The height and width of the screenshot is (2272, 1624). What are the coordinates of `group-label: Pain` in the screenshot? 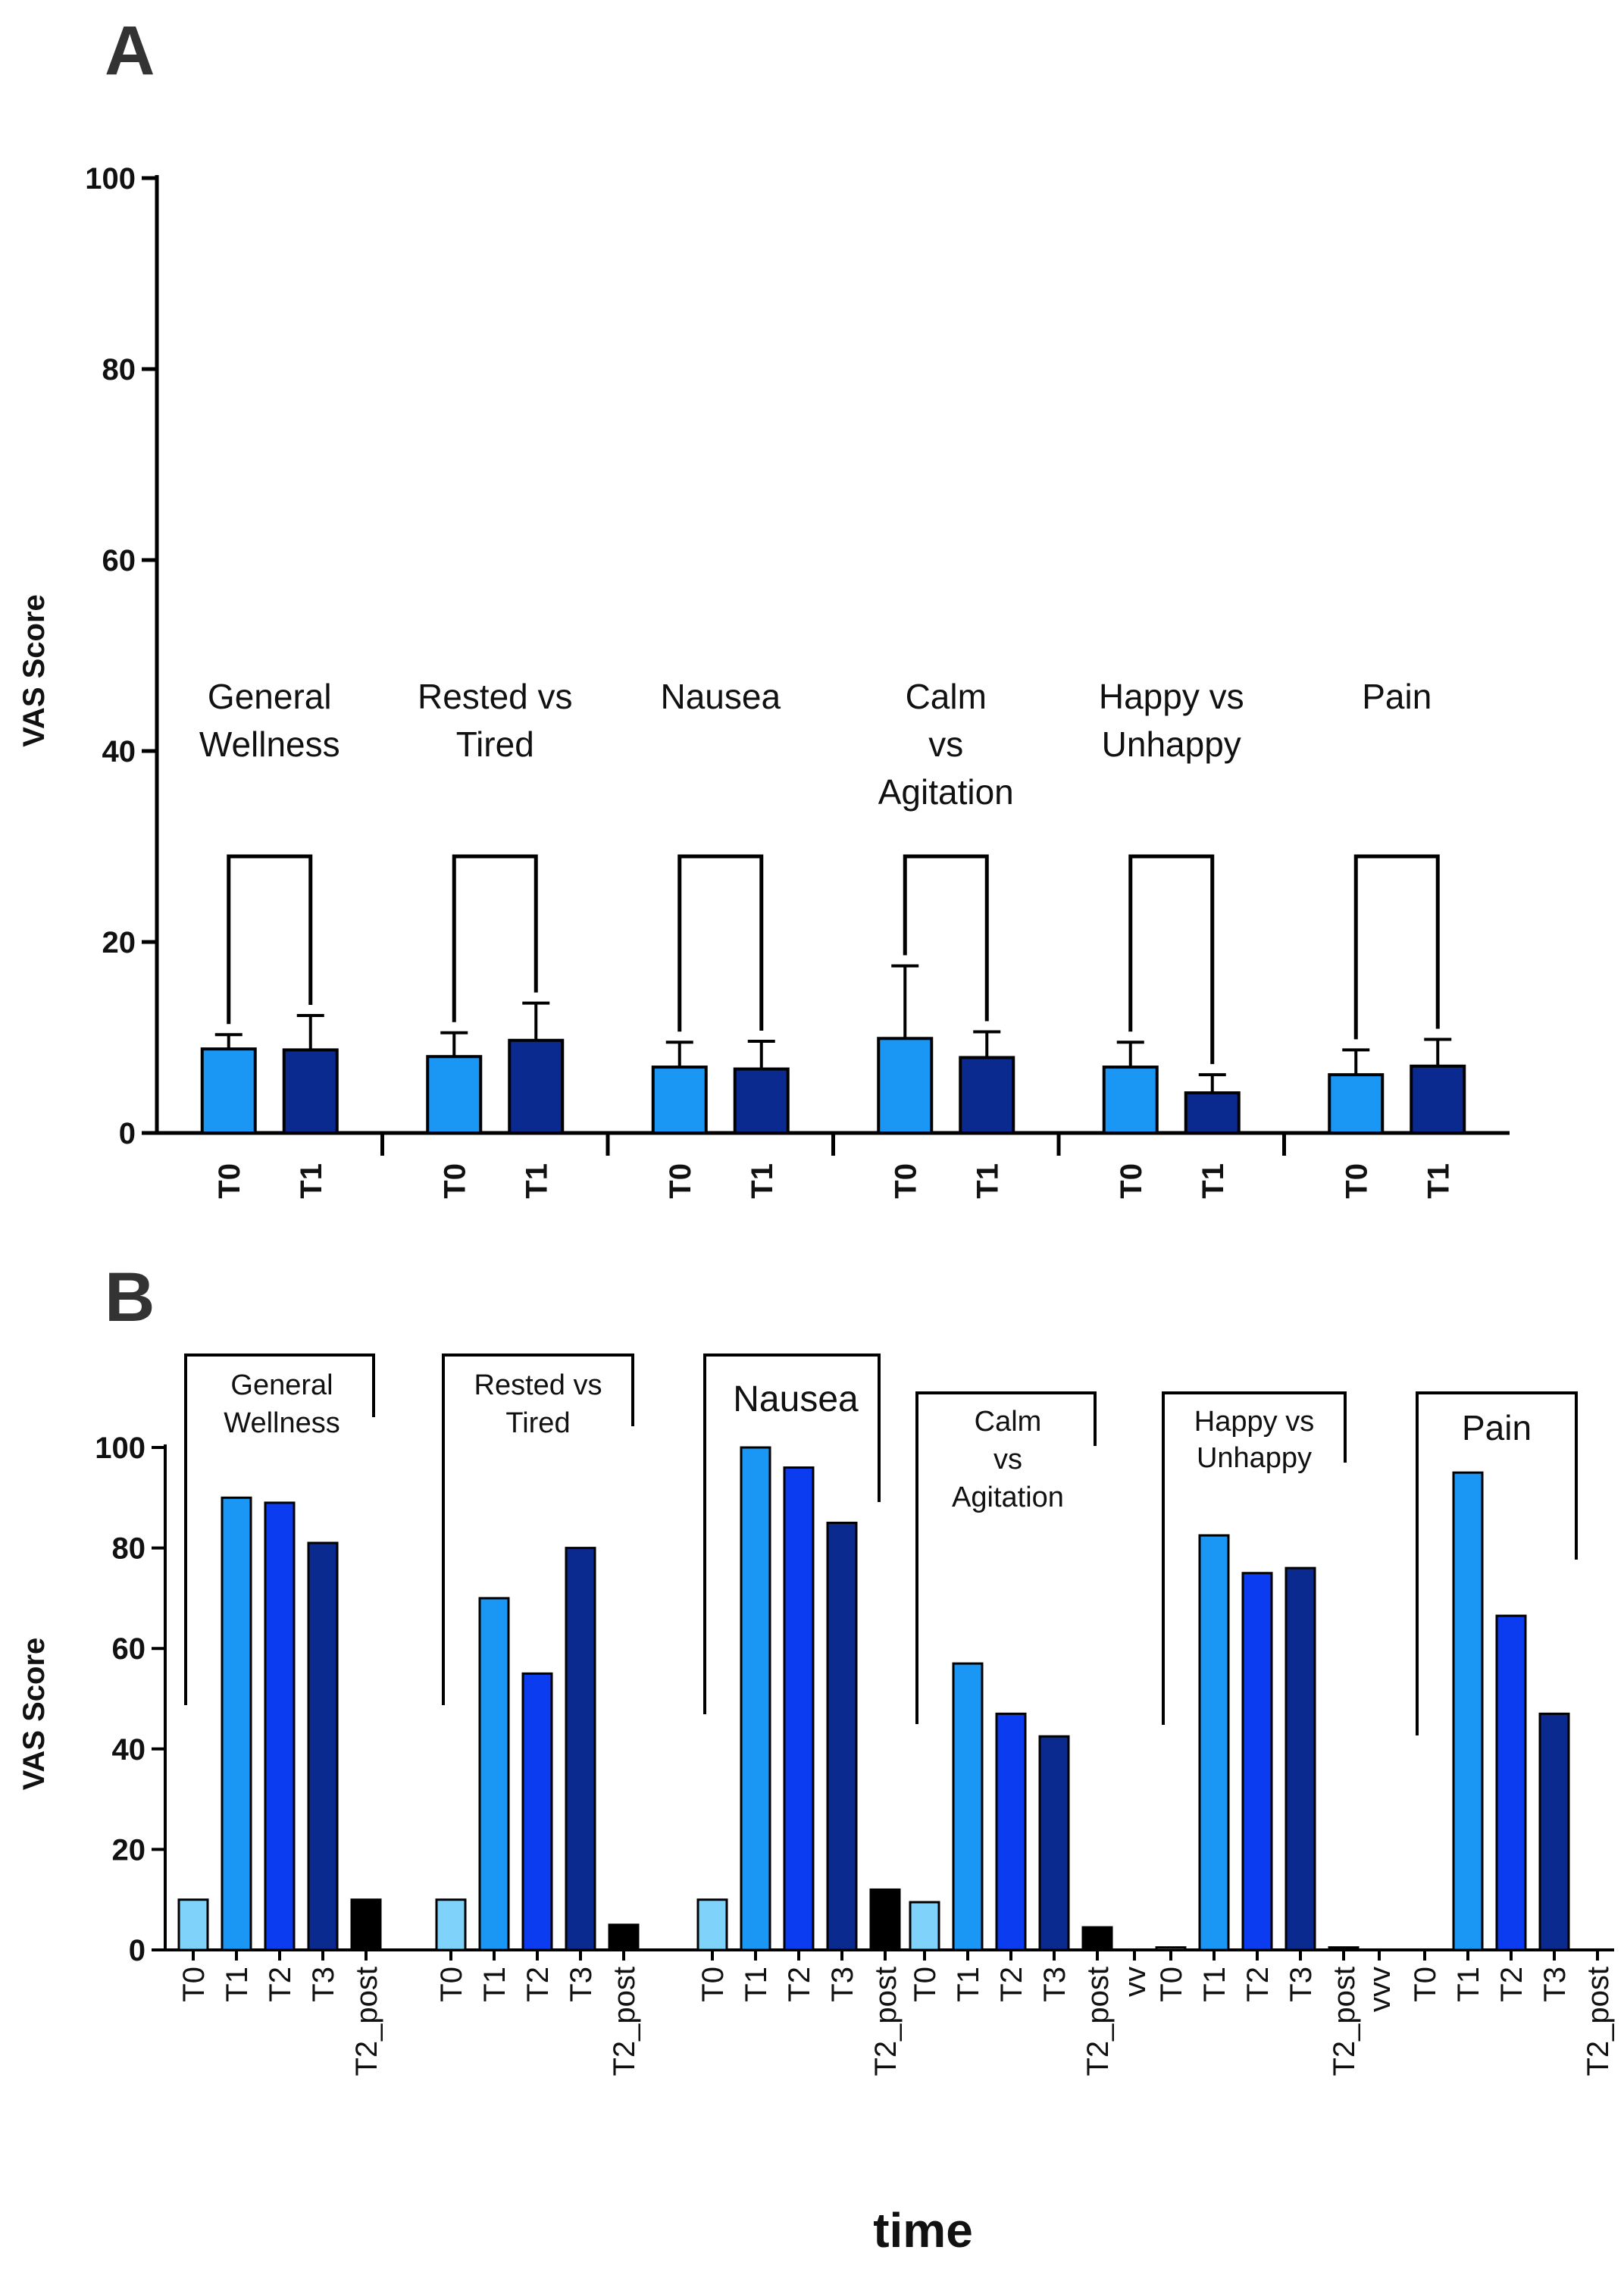 It's located at (1397, 696).